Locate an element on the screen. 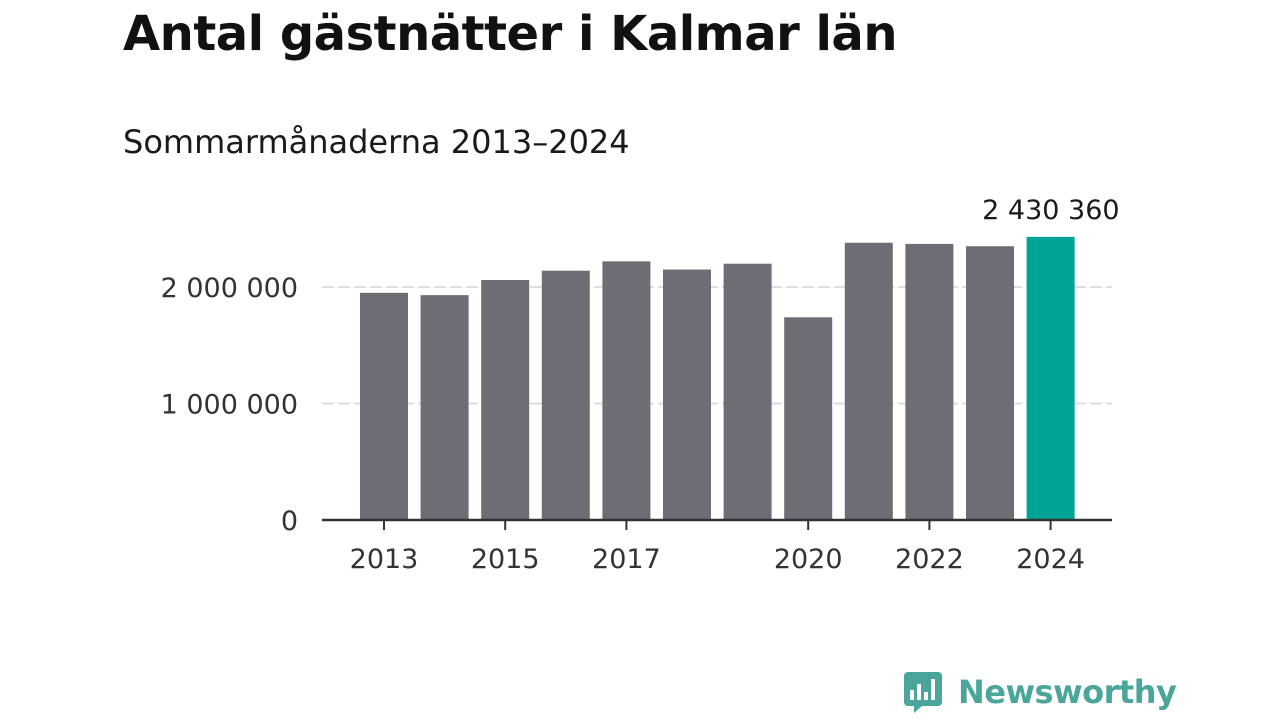  x-tick-label: 2022 is located at coordinates (929, 559).